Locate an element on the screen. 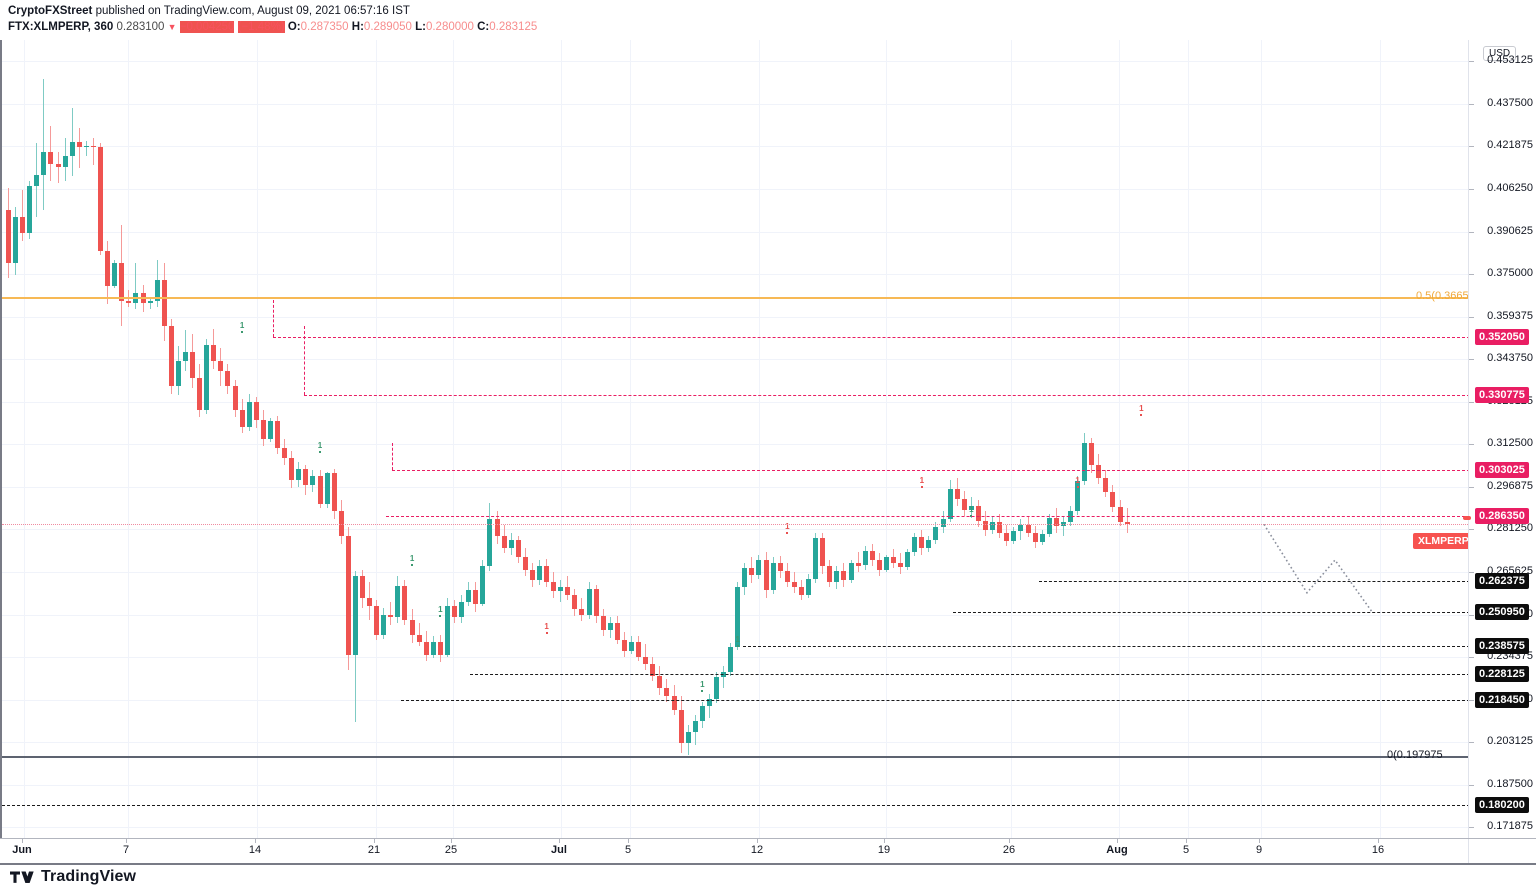 This screenshot has width=1536, height=895. price-level-tag: 0.352050 is located at coordinates (1502, 336).